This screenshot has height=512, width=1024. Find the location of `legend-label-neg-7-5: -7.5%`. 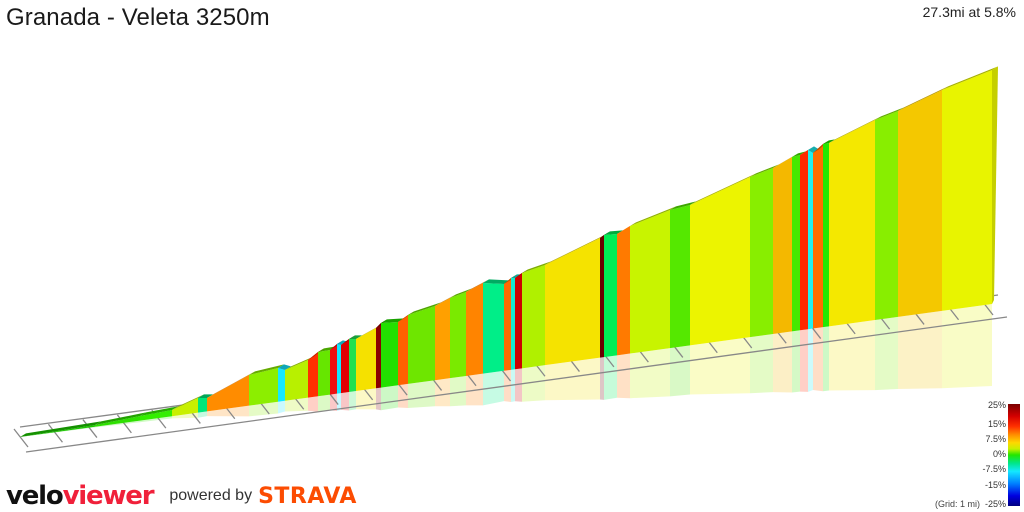

legend-label-neg-7-5: -7.5% is located at coordinates (994, 469).